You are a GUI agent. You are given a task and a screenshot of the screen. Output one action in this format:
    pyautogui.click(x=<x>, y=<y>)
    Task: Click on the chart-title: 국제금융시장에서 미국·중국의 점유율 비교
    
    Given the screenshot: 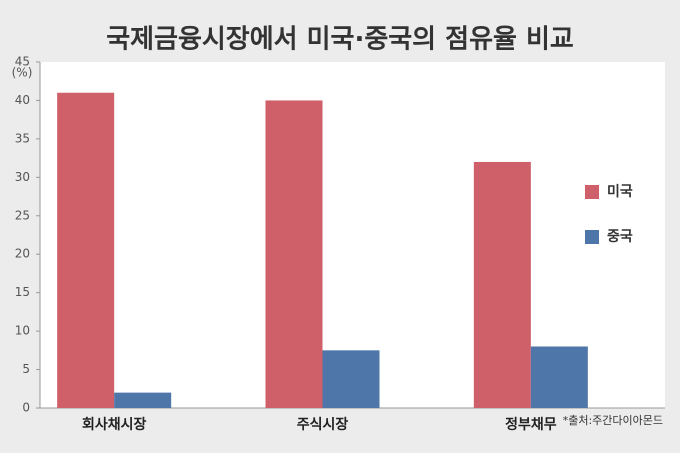 What is the action you would take?
    pyautogui.click(x=340, y=40)
    